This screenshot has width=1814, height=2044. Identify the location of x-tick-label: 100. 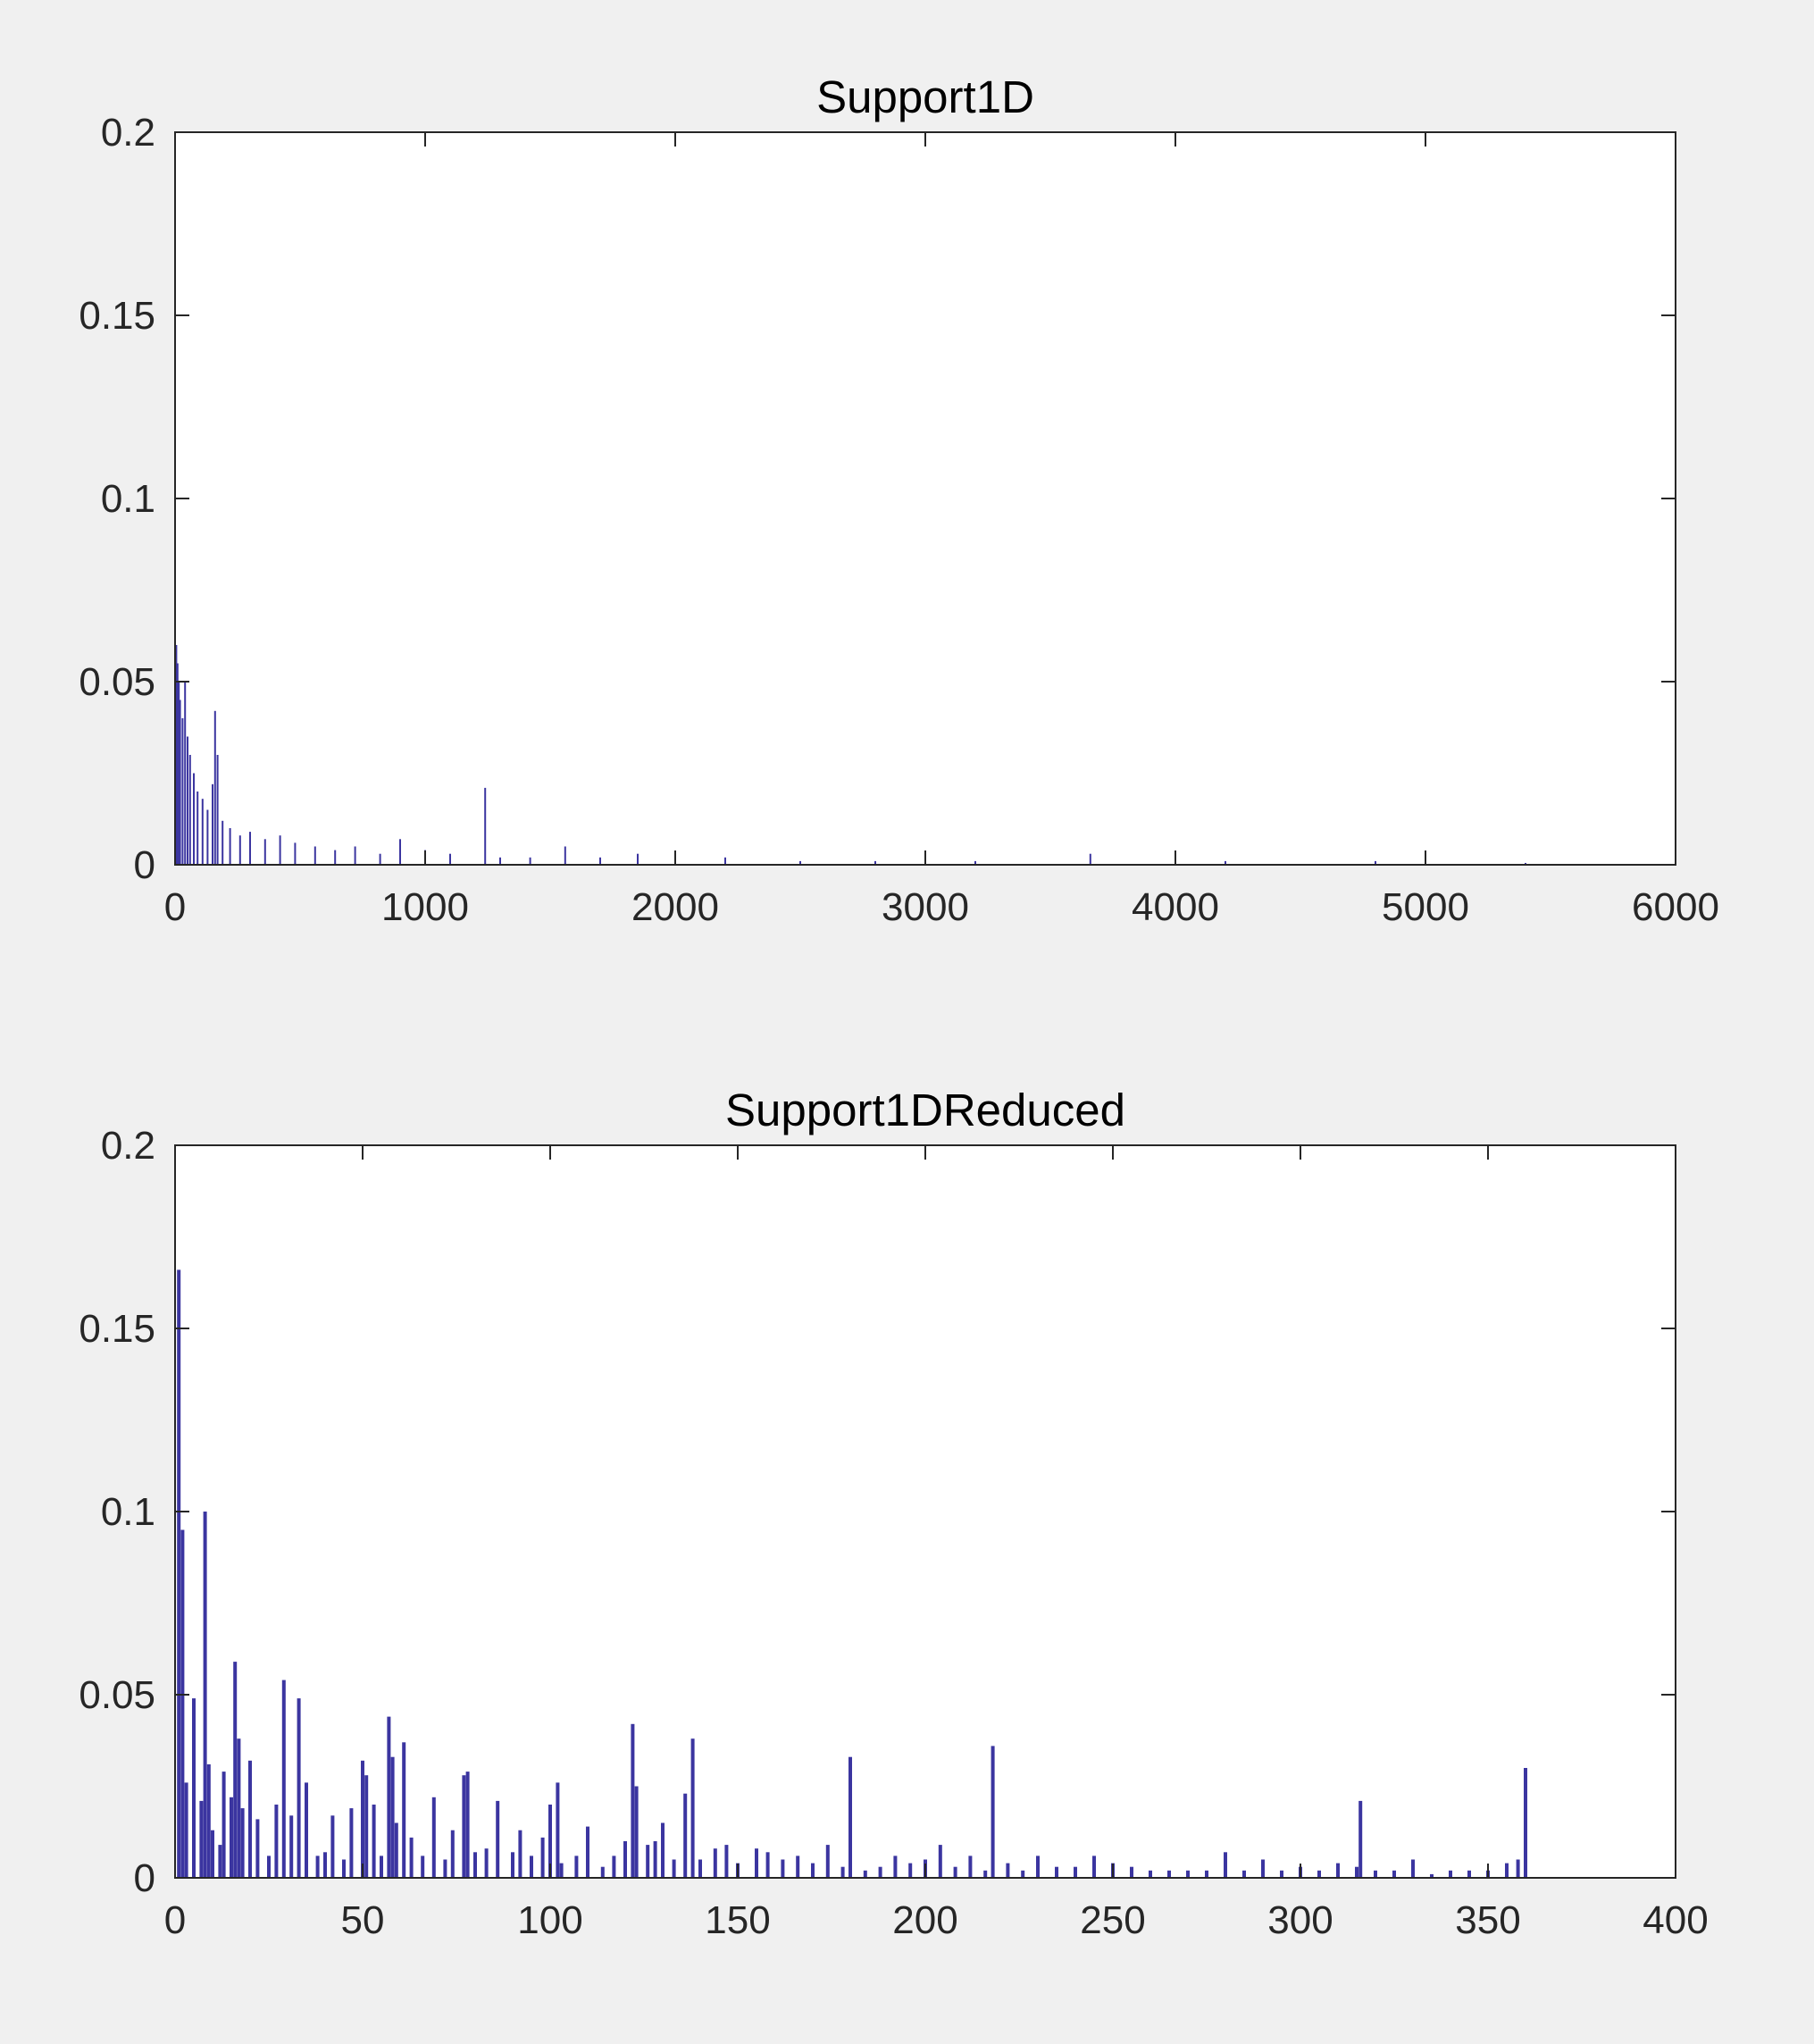
(549, 1920).